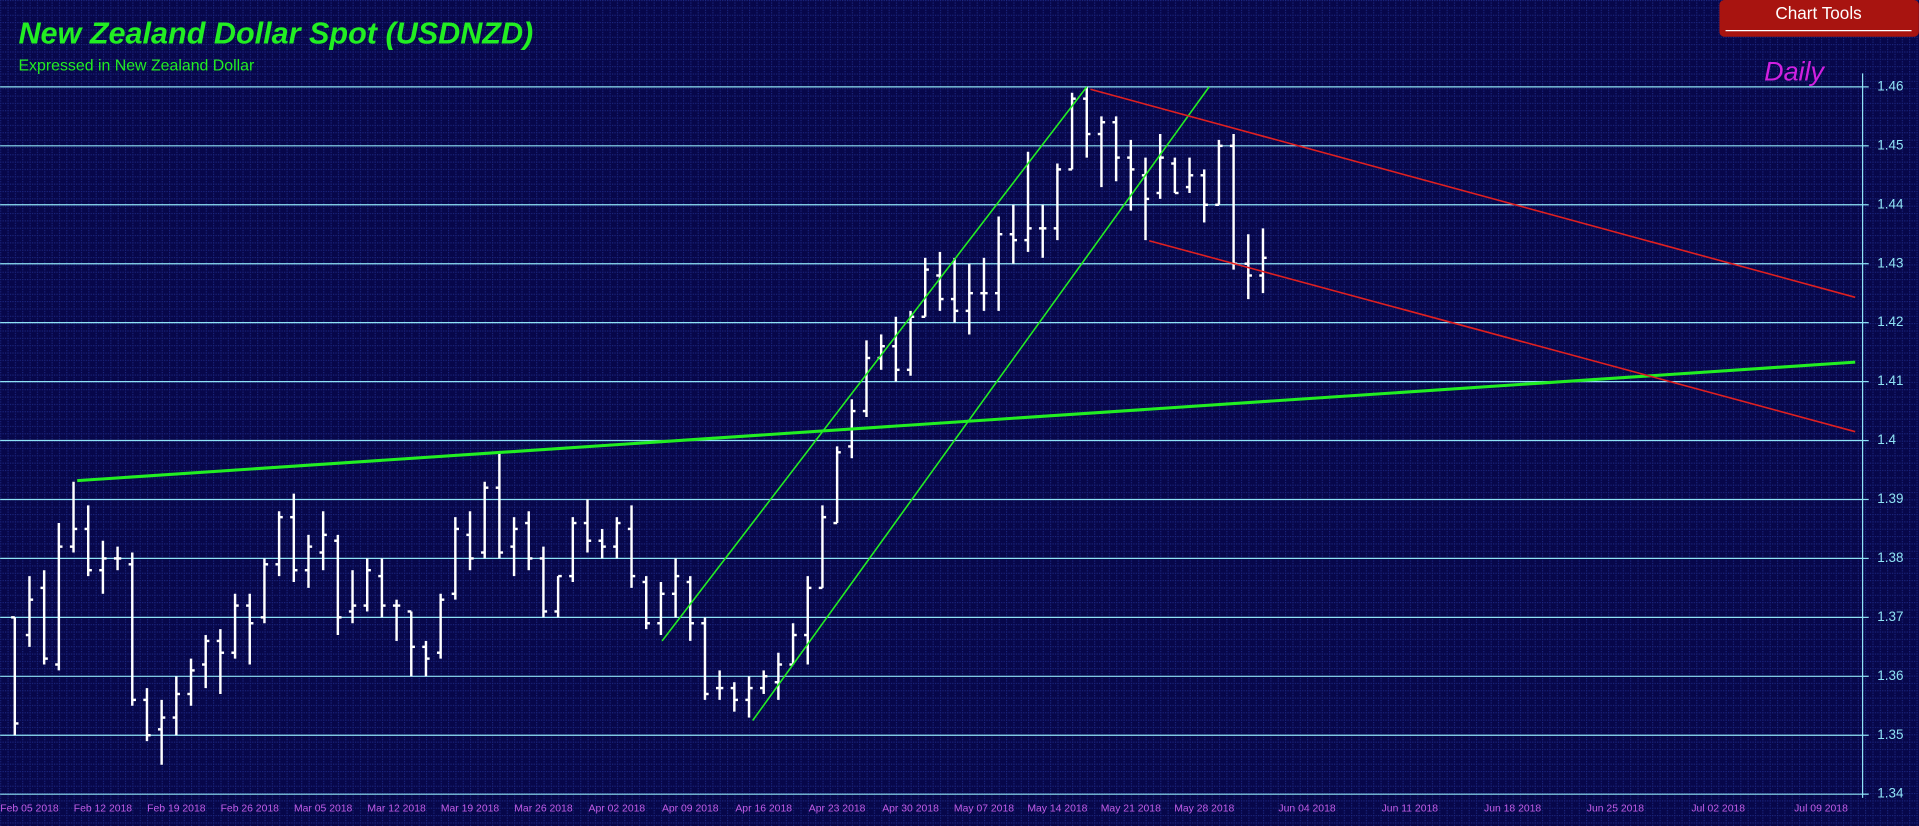 Image resolution: width=1919 pixels, height=826 pixels. What do you see at coordinates (1890, 793) in the screenshot?
I see `y-tick-label: 1.34` at bounding box center [1890, 793].